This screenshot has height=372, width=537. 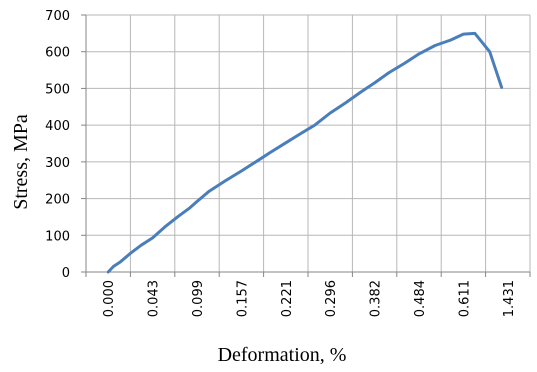 I want to click on x-axis-title: Deformation, %, so click(x=282, y=355).